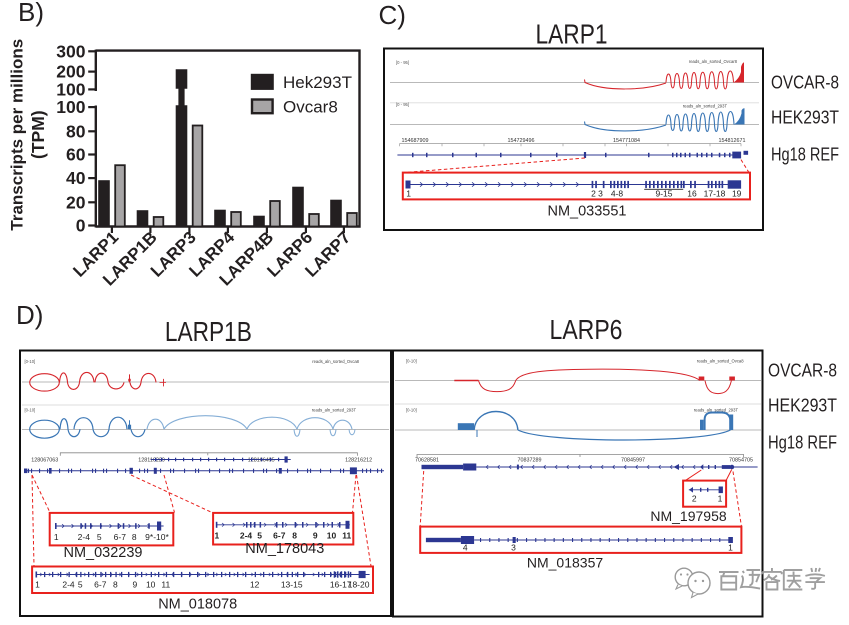 The image size is (849, 625). Describe the element at coordinates (359, 585) in the screenshot. I see `svg-text: 18-20` at that location.